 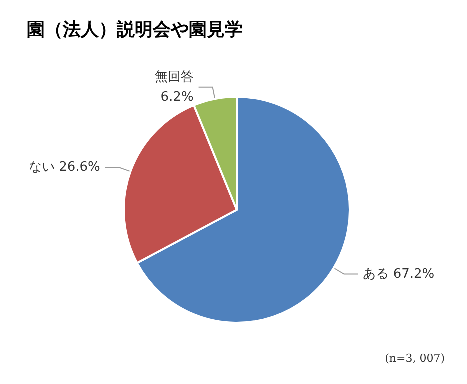 What do you see at coordinates (399, 274) in the screenshot?
I see `slice-label: ある 67.2%` at bounding box center [399, 274].